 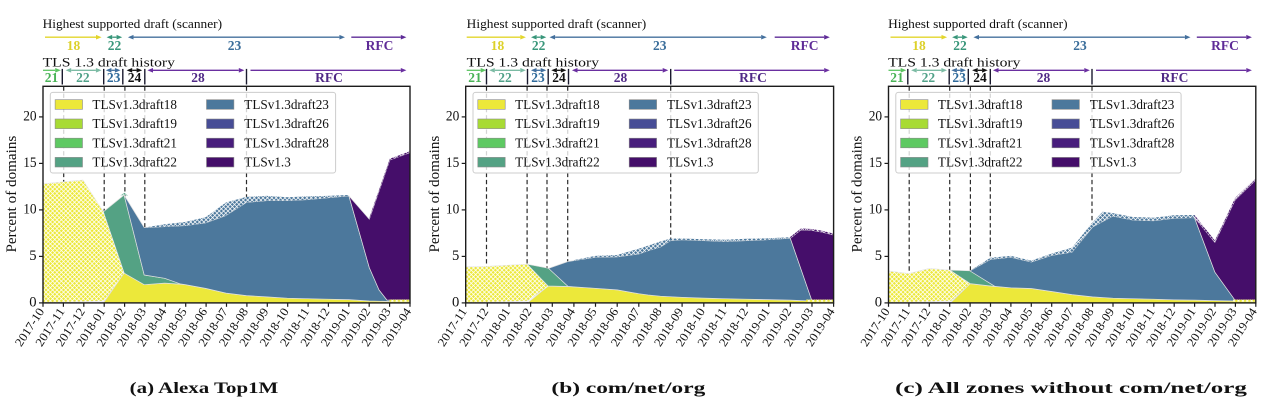 What do you see at coordinates (1071, 388) in the screenshot?
I see `svg-text:(c) All zones without com/net/: (c) All zones without com/net/org` at bounding box center [1071, 388].